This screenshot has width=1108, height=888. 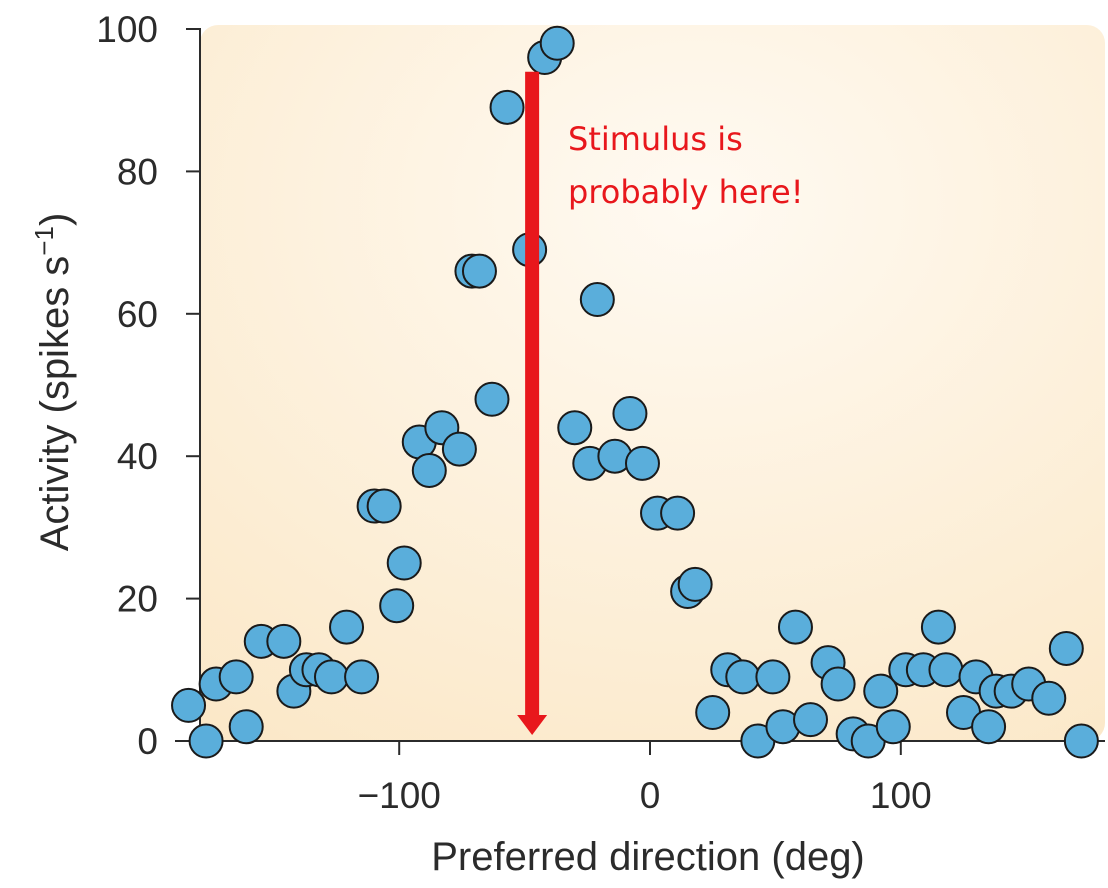 I want to click on y-axis-label-main: Activity (spikes s, so click(x=55, y=404).